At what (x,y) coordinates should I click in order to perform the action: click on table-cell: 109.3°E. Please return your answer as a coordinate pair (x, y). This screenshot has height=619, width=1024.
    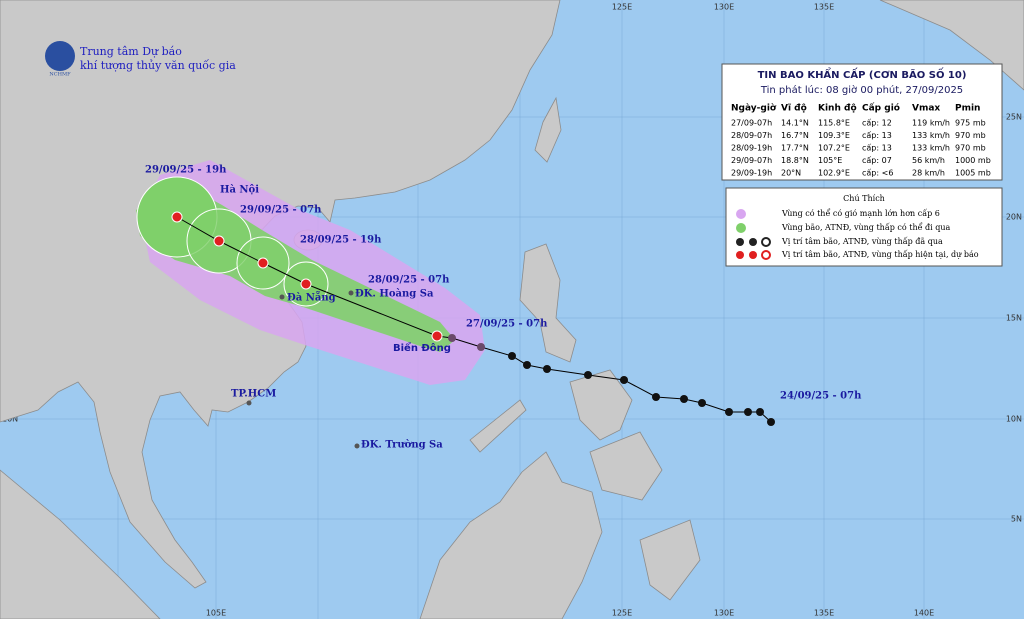
    Looking at the image, I should click on (834, 135).